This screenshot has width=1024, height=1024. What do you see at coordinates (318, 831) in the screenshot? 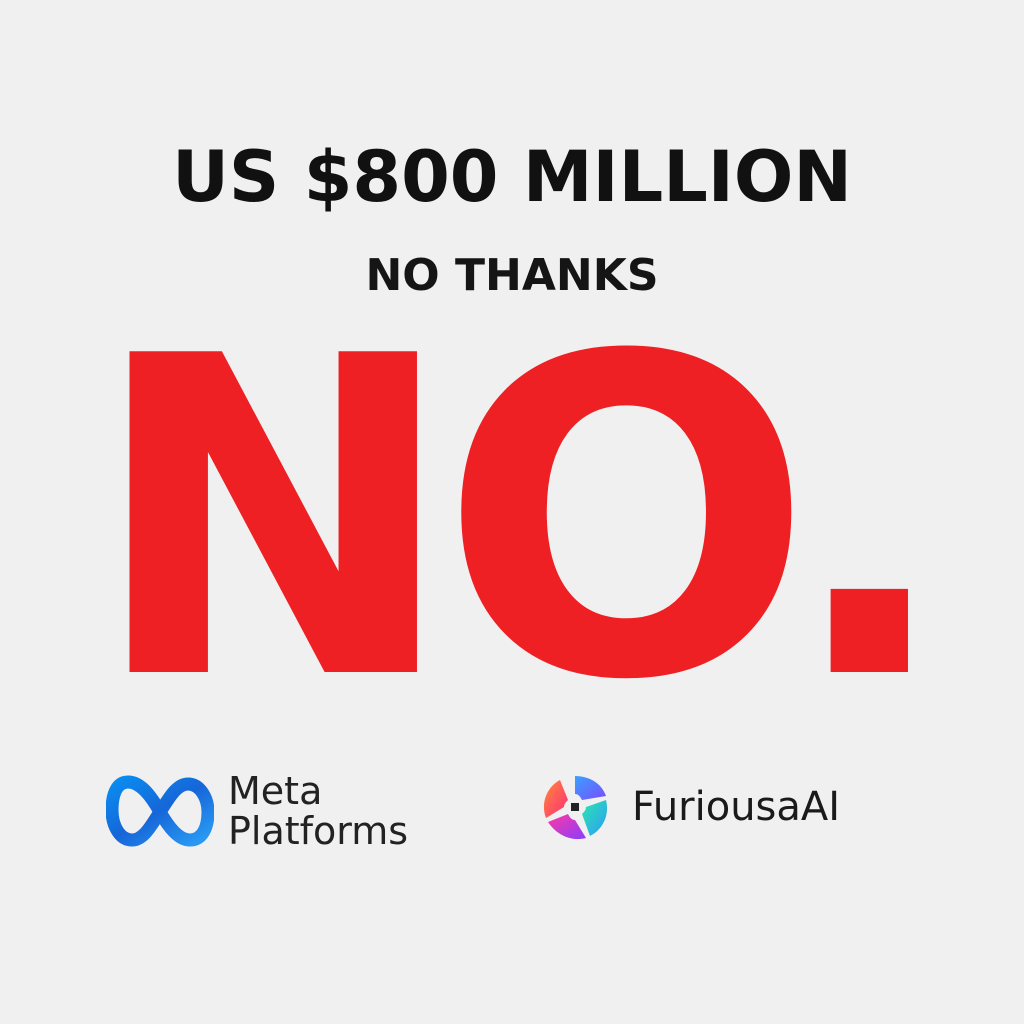
I see `meta-brand-line2: Platforms` at bounding box center [318, 831].